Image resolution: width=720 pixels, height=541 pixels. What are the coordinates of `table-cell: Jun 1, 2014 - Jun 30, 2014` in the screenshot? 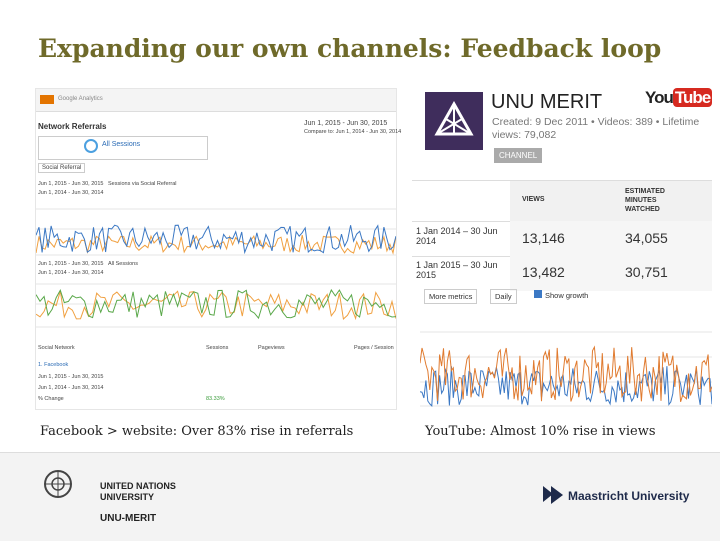 It's located at (71, 388).